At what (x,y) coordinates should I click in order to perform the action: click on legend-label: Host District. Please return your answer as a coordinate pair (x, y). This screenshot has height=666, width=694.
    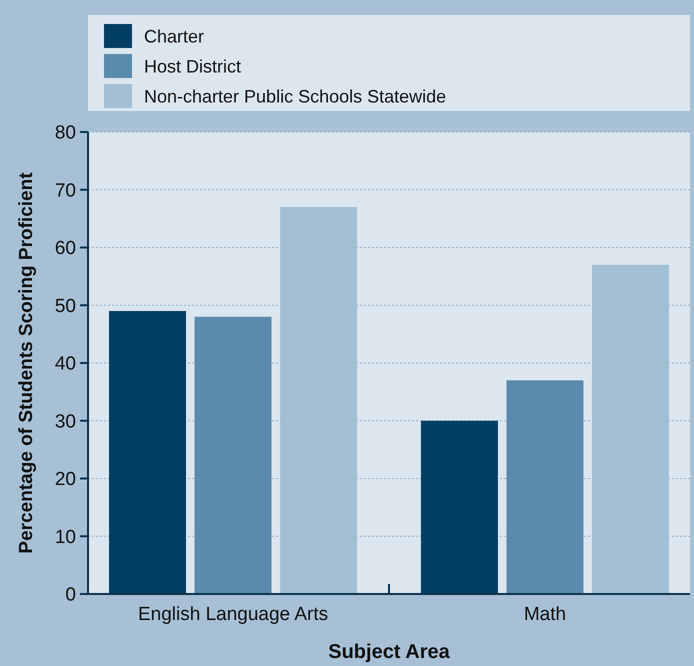
    Looking at the image, I should click on (193, 66).